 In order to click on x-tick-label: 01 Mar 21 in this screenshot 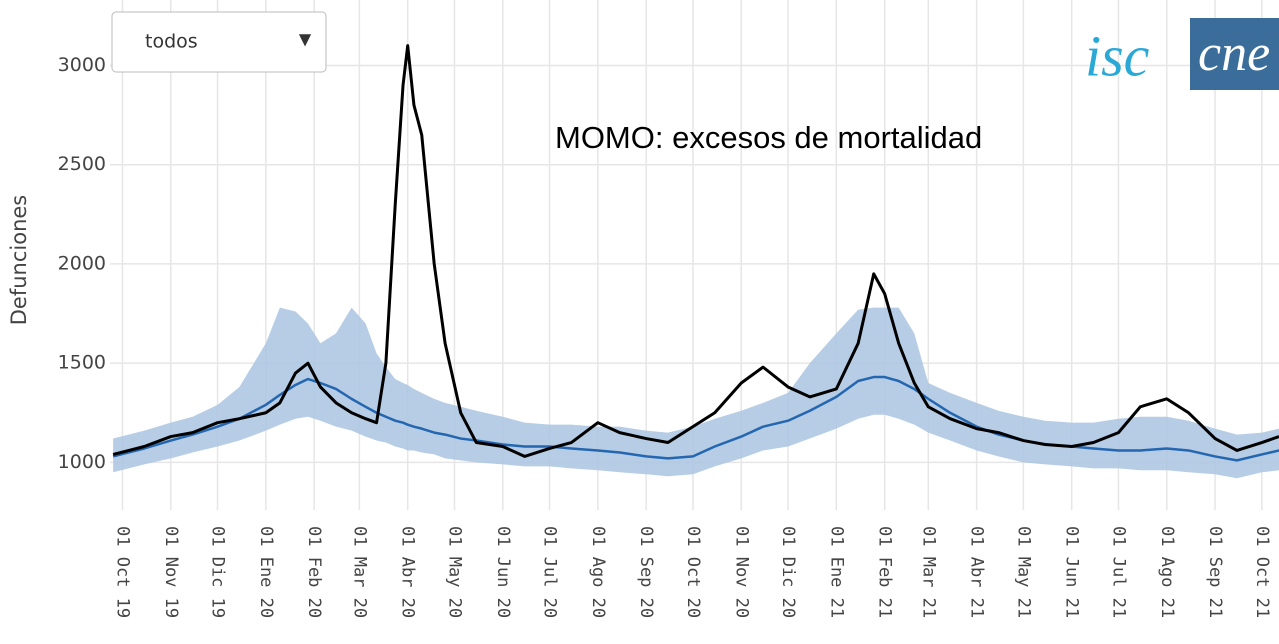, I will do `click(928, 572)`.